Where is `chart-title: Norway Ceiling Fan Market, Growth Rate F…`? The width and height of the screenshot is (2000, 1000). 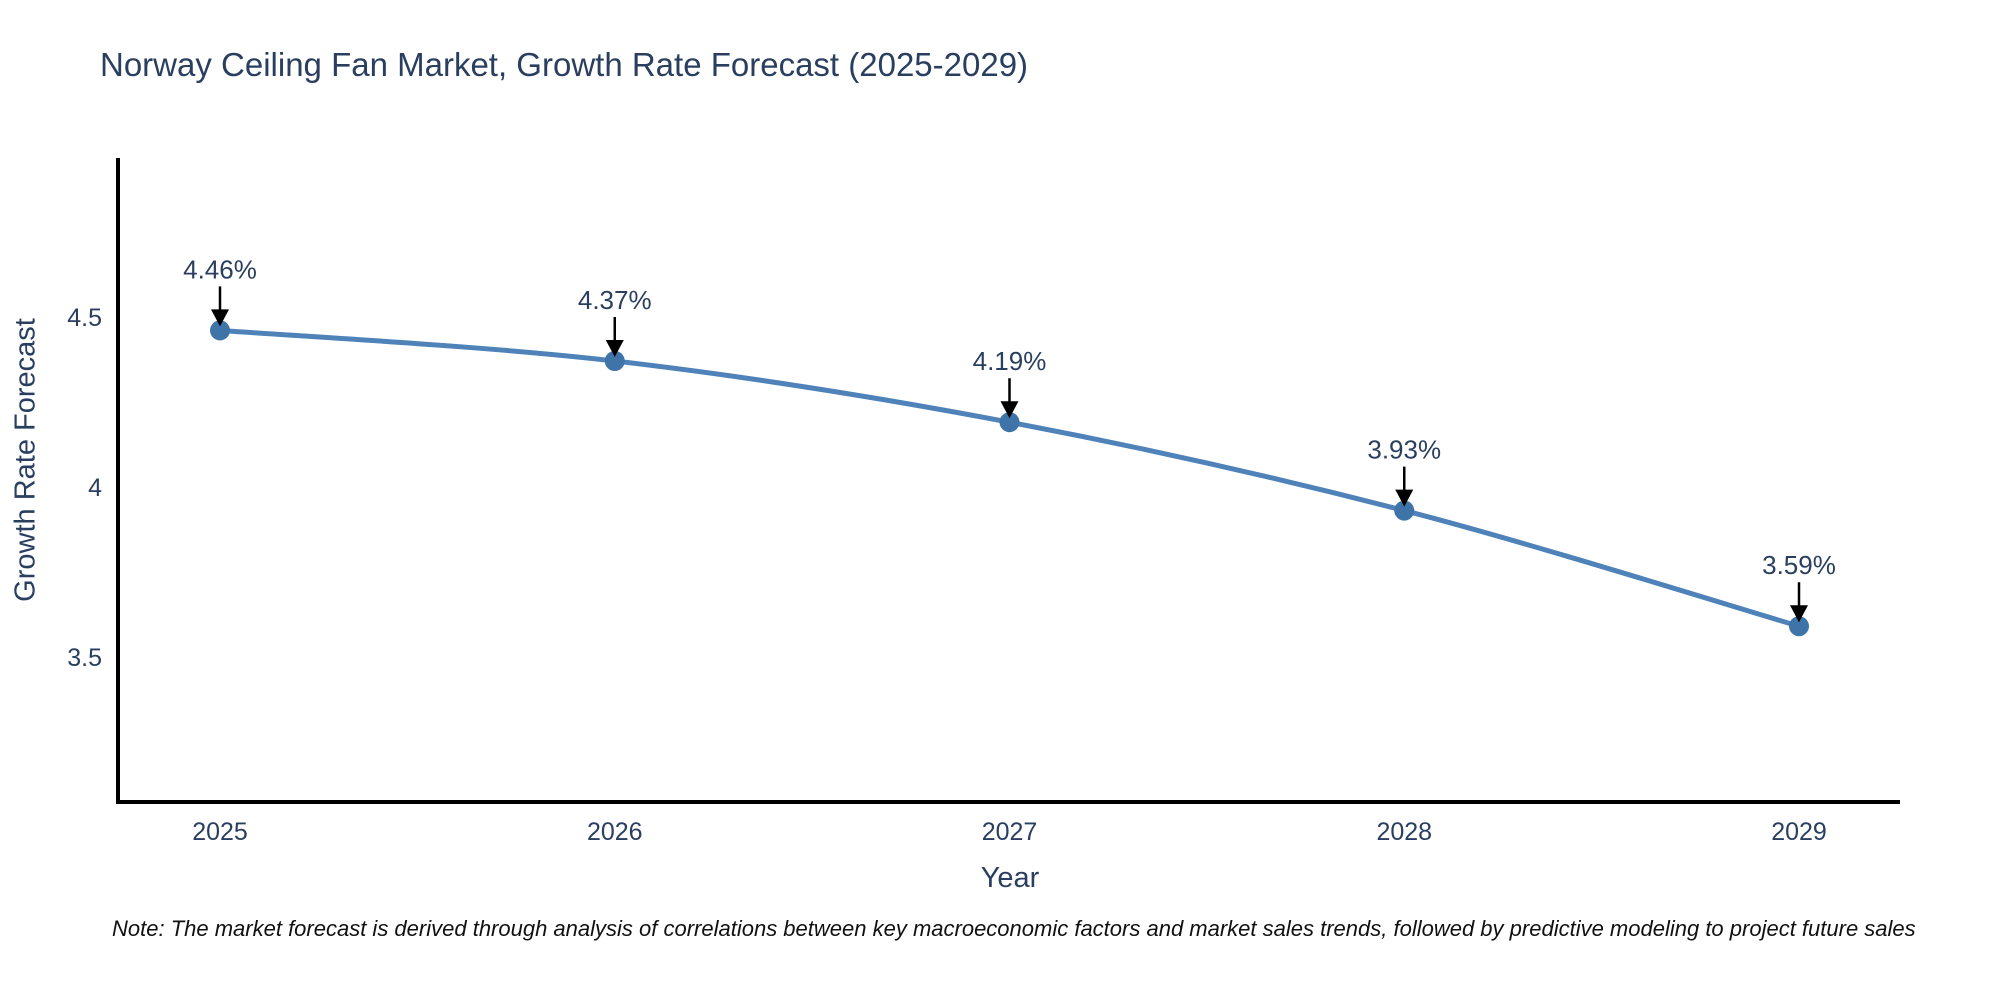 chart-title: Norway Ceiling Fan Market, Growth Rate F… is located at coordinates (564, 64).